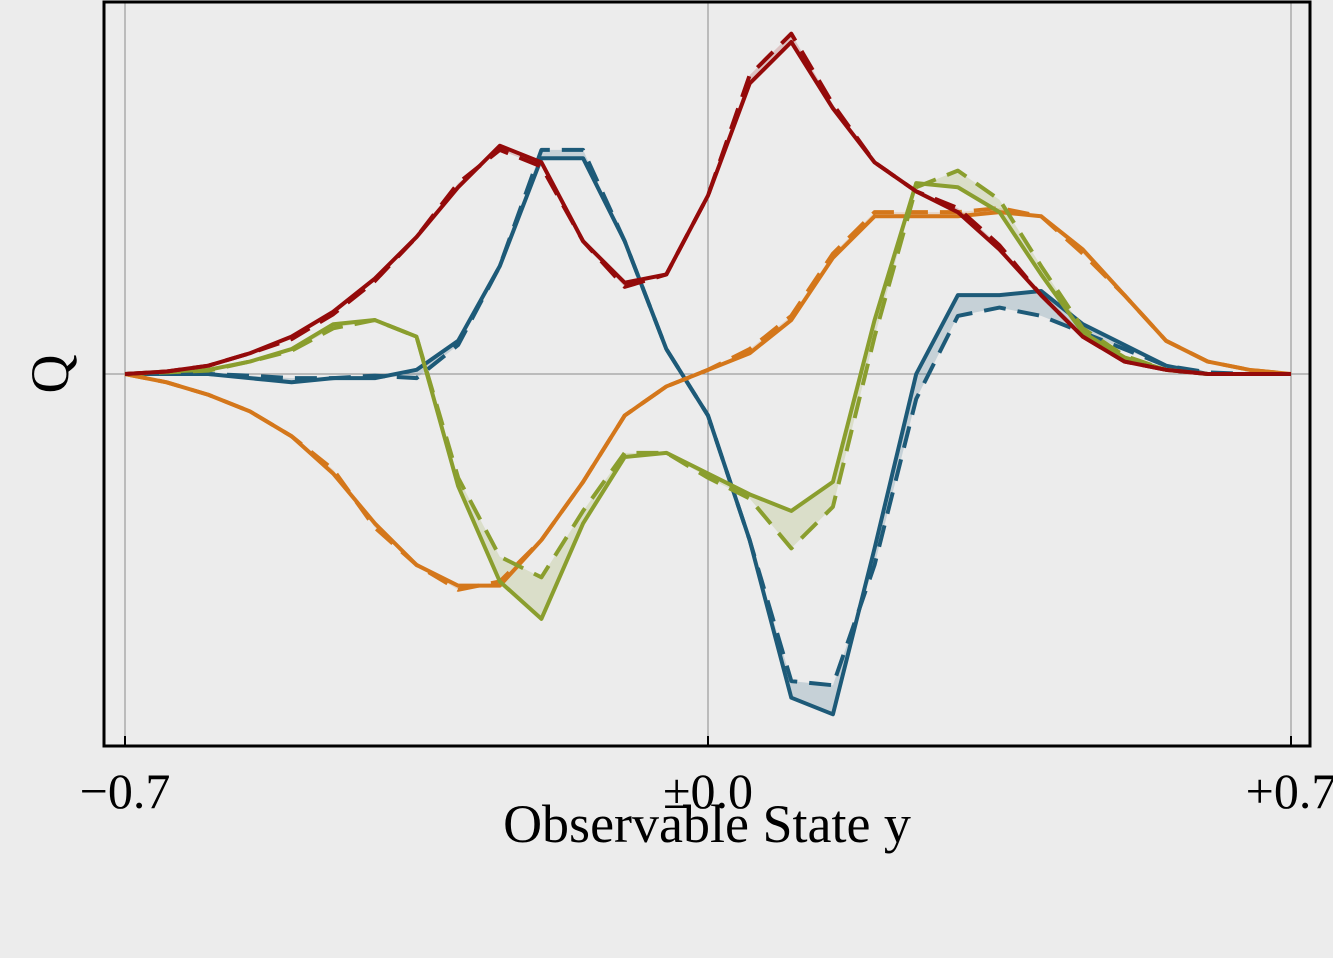 This screenshot has width=1333, height=958. What do you see at coordinates (125, 791) in the screenshot?
I see `x-tick-label-0: −0.7` at bounding box center [125, 791].